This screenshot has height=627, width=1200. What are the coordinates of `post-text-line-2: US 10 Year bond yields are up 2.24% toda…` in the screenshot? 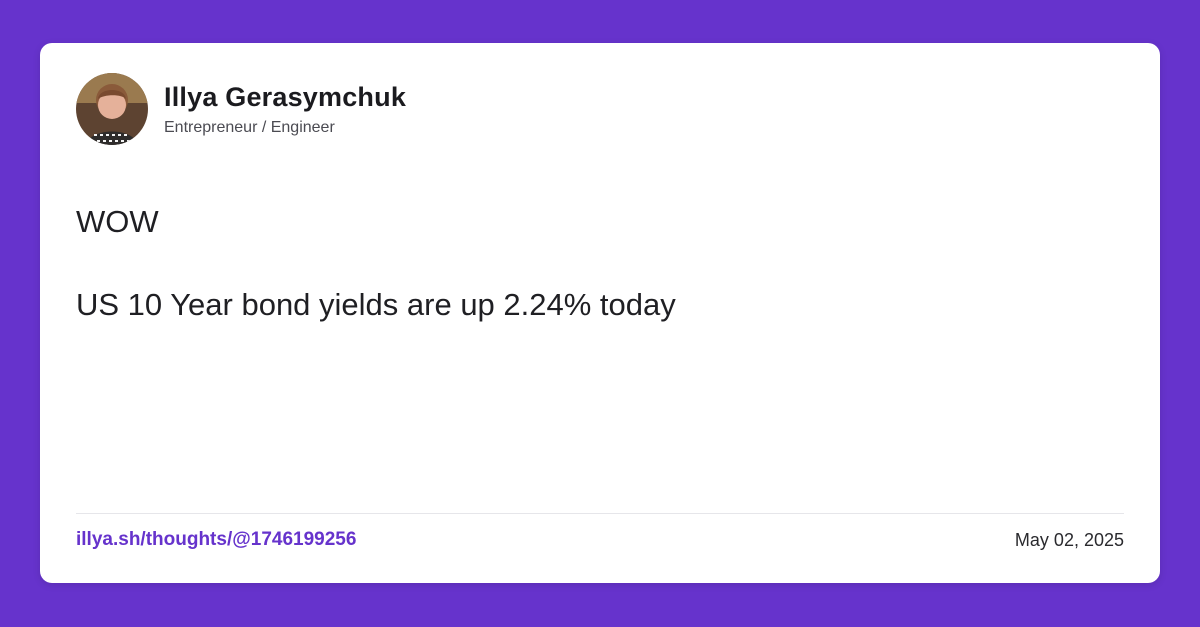 It's located at (376, 305).